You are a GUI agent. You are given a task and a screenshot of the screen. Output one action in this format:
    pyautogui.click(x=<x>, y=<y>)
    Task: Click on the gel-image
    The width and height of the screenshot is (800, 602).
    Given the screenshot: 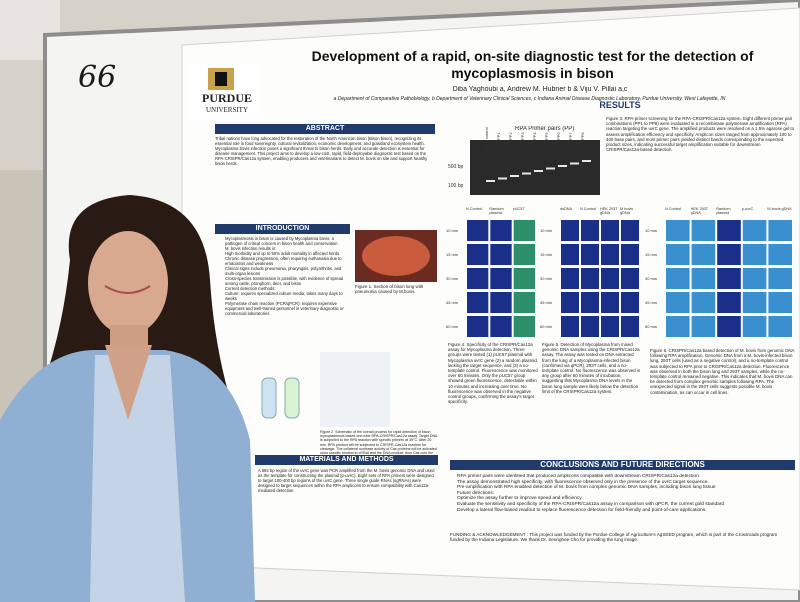 What is the action you would take?
    pyautogui.click(x=535, y=167)
    